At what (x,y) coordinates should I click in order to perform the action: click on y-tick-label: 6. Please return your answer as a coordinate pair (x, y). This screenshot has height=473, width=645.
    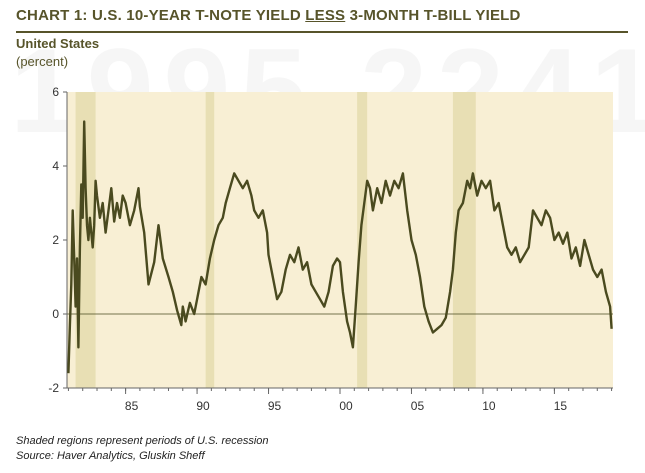
    Looking at the image, I should click on (55, 92).